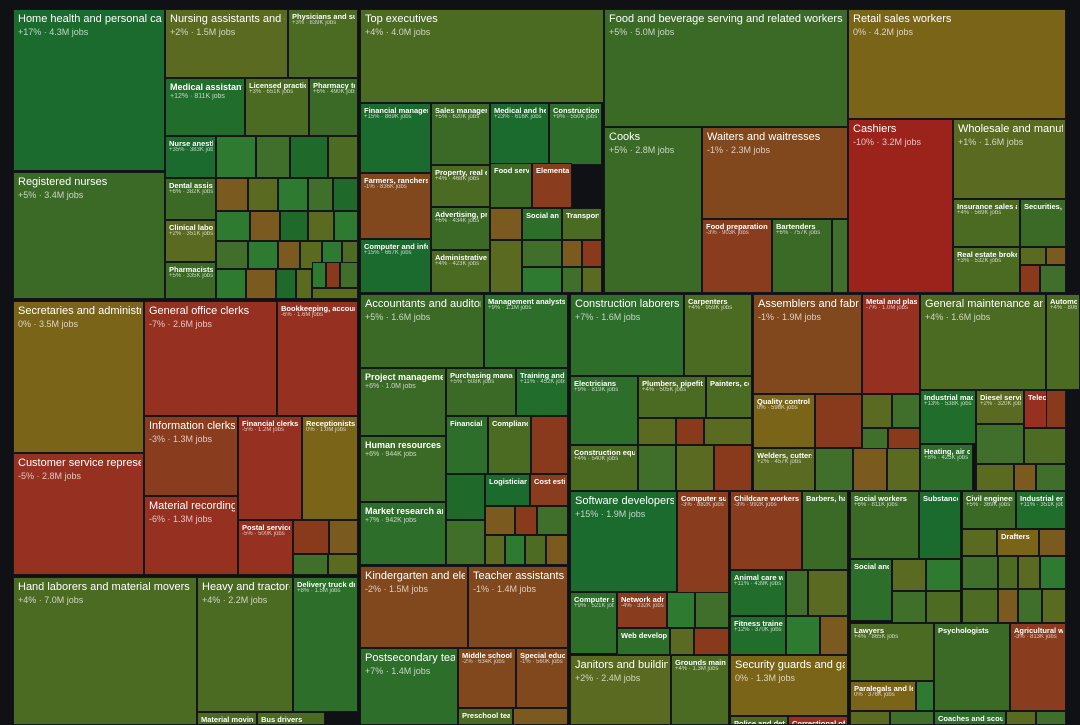 Image resolution: width=1080 pixels, height=725 pixels. Describe the element at coordinates (940, 525) in the screenshot. I see `tile-substance-abuse-counselors: Substance abuse counselors` at that location.